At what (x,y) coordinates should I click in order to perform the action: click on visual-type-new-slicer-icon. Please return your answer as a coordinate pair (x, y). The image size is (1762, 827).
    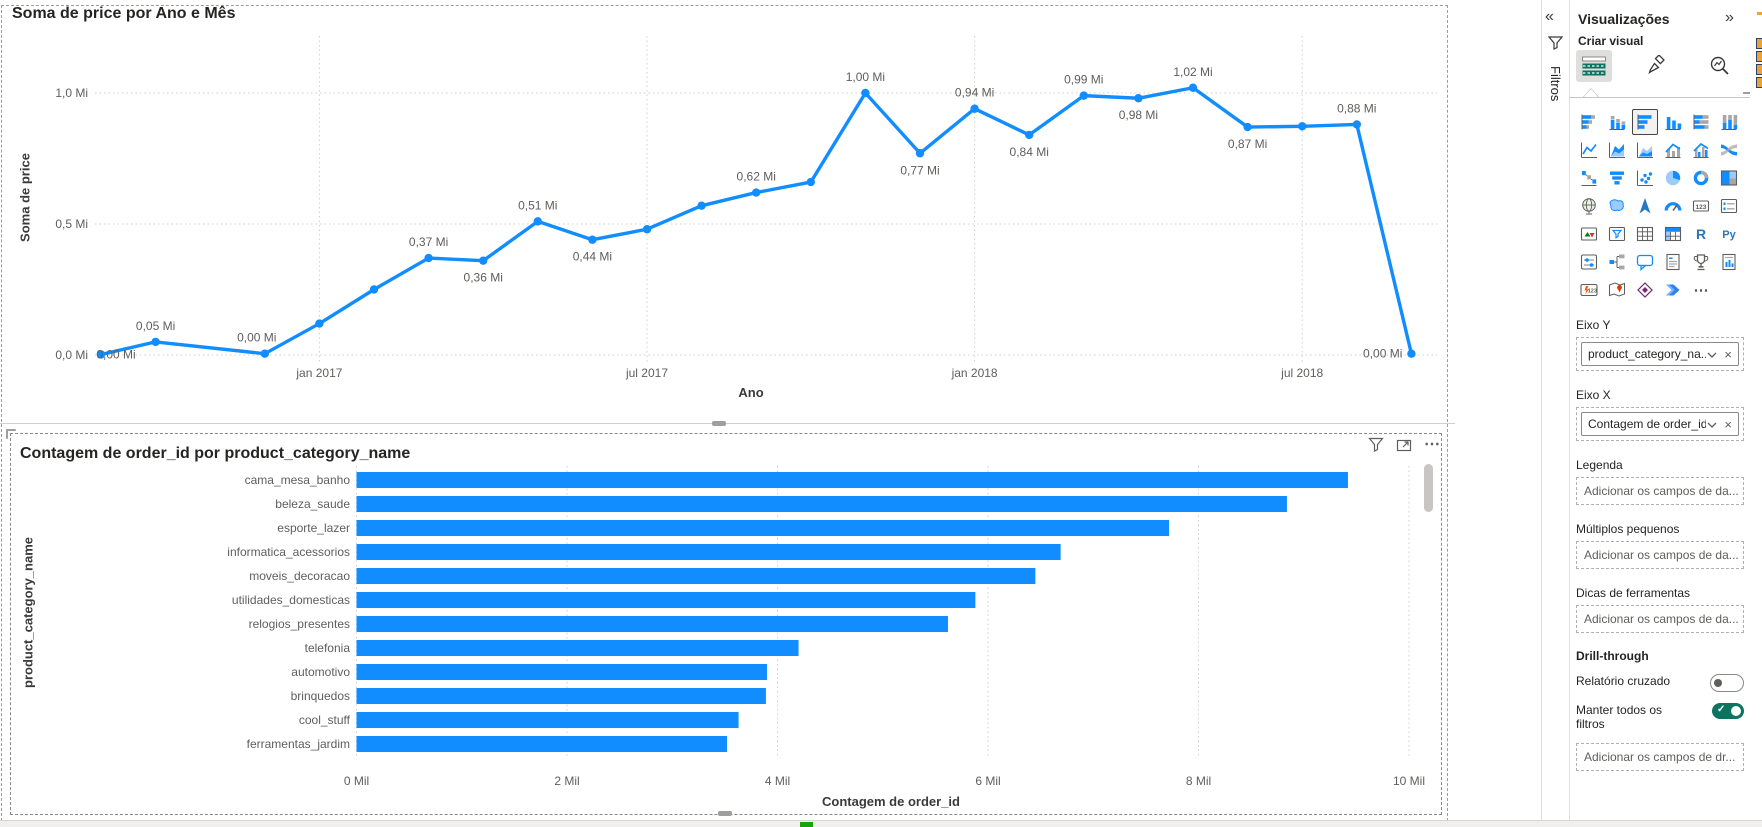
    Looking at the image, I should click on (1589, 262).